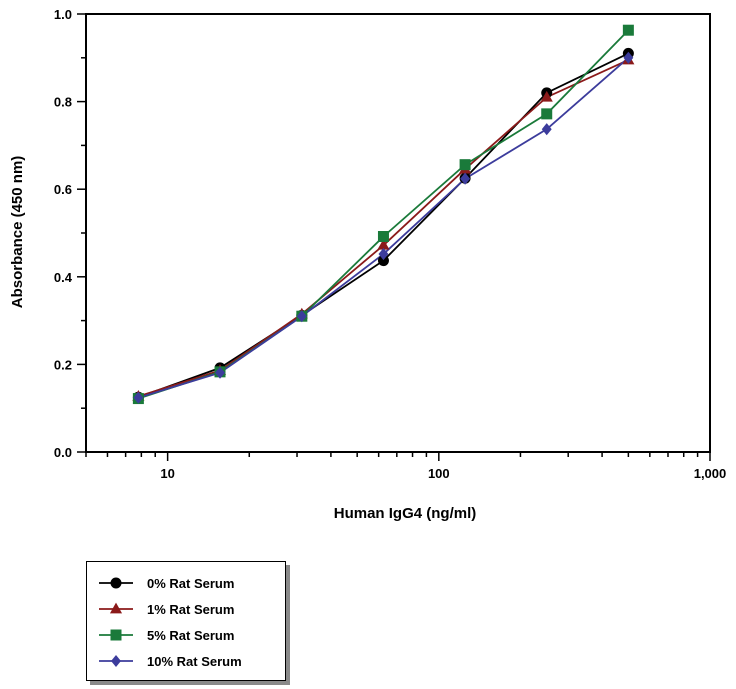  I want to click on y-tick-label: 0.6, so click(63, 189).